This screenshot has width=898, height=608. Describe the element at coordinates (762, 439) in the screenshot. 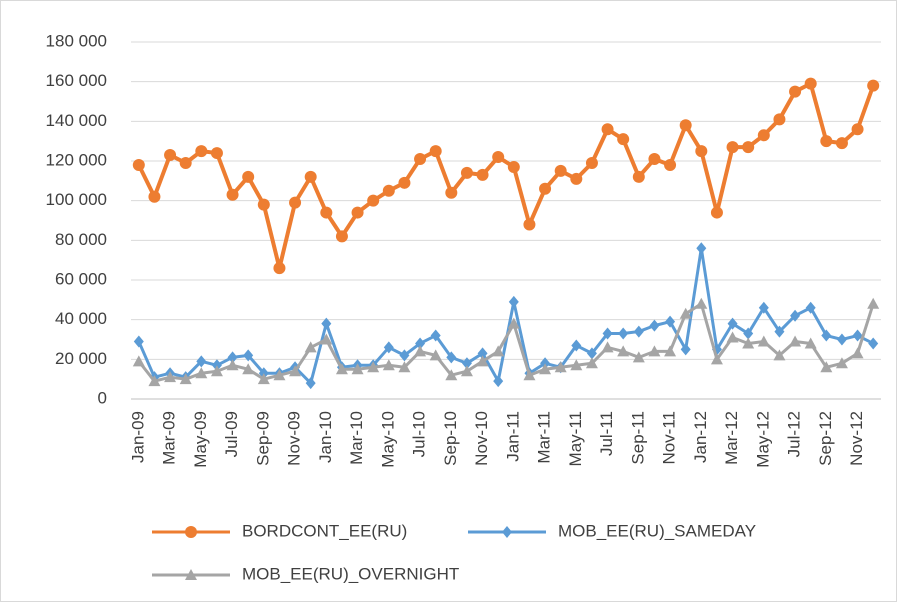

I see `x-tick-label: May-12` at that location.